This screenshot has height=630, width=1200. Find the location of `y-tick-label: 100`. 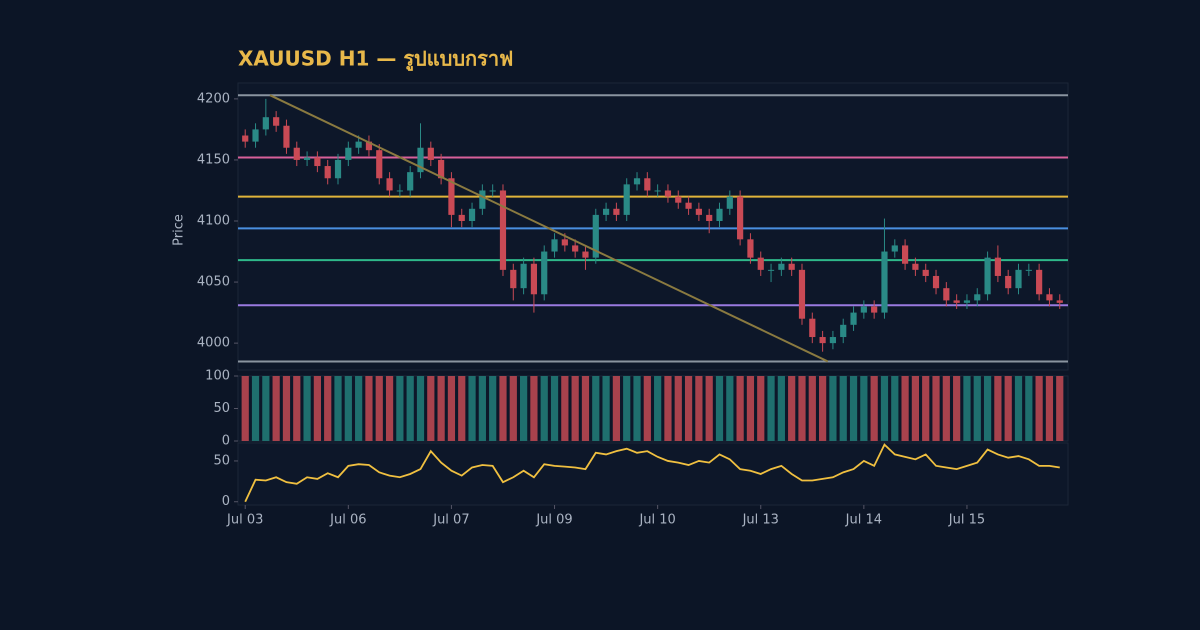

y-tick-label: 100 is located at coordinates (217, 376).